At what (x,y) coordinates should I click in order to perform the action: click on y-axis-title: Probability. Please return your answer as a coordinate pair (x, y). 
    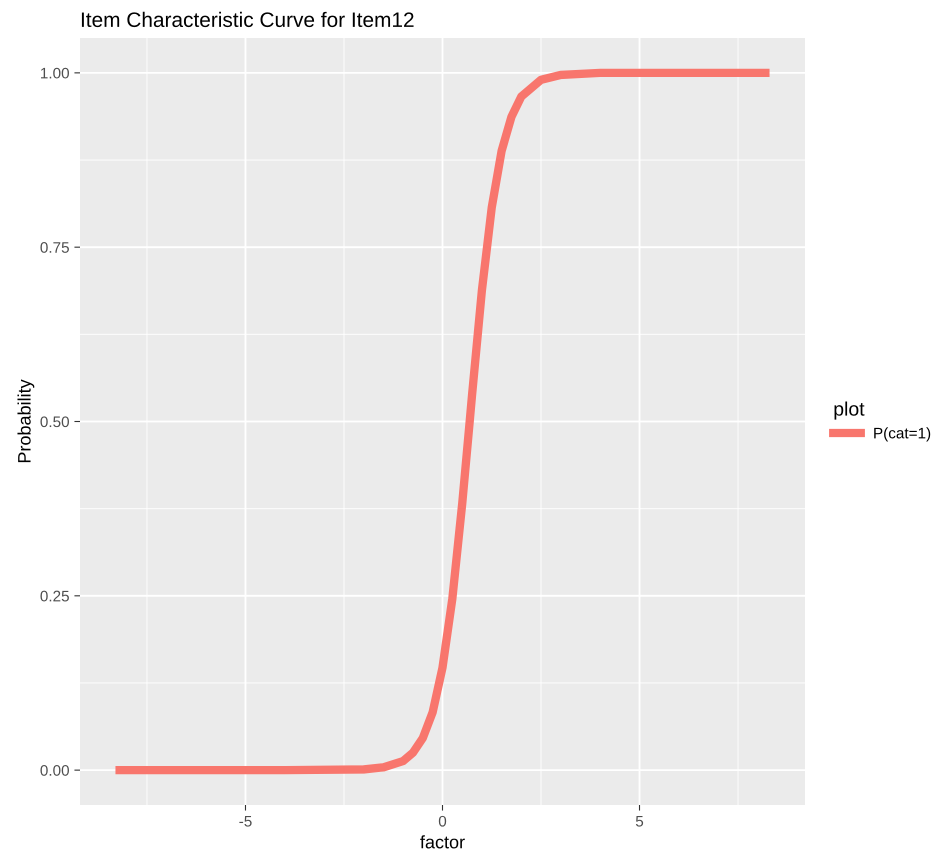
    Looking at the image, I should click on (25, 420).